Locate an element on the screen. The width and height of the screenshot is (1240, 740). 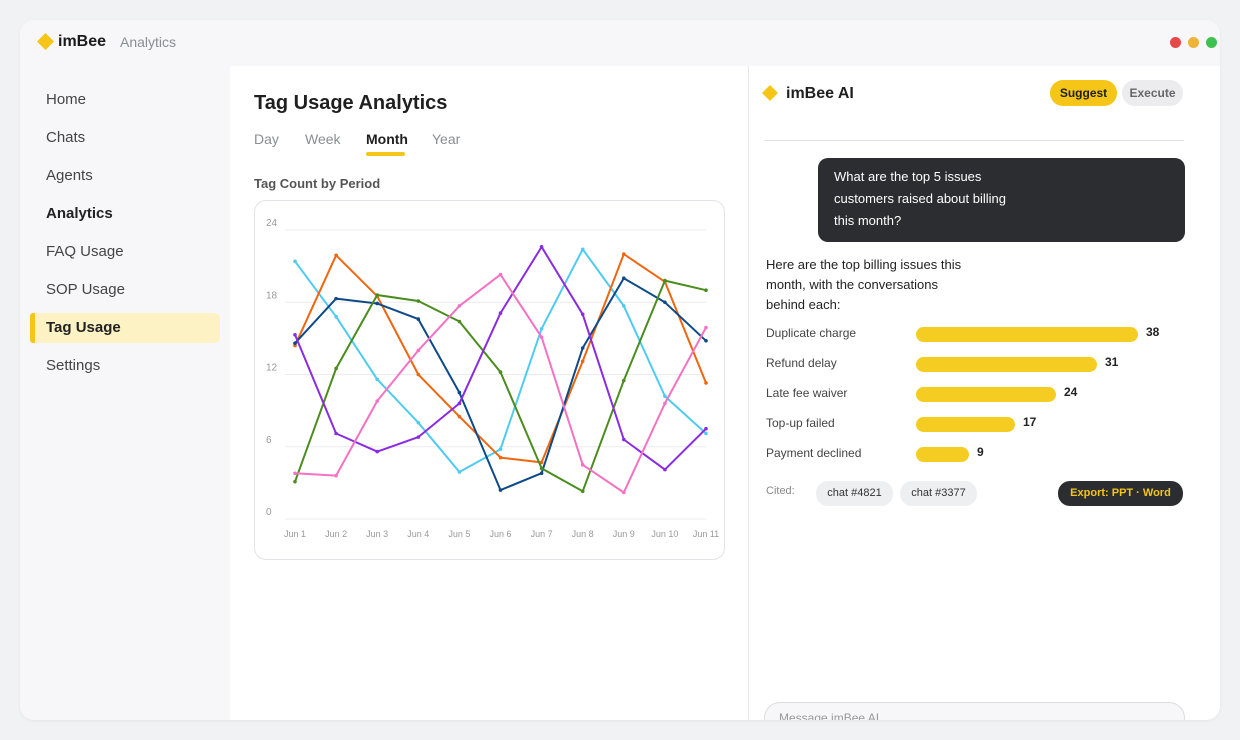
answer-line: Here are the top billing issues this is located at coordinates (864, 264).